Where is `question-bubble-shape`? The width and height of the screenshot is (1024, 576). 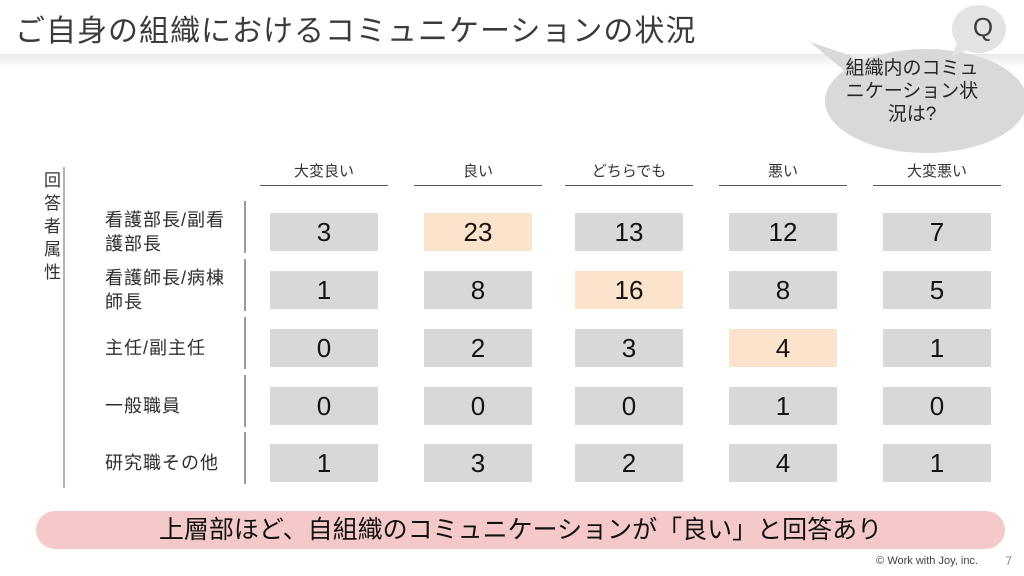 question-bubble-shape is located at coordinates (924, 101).